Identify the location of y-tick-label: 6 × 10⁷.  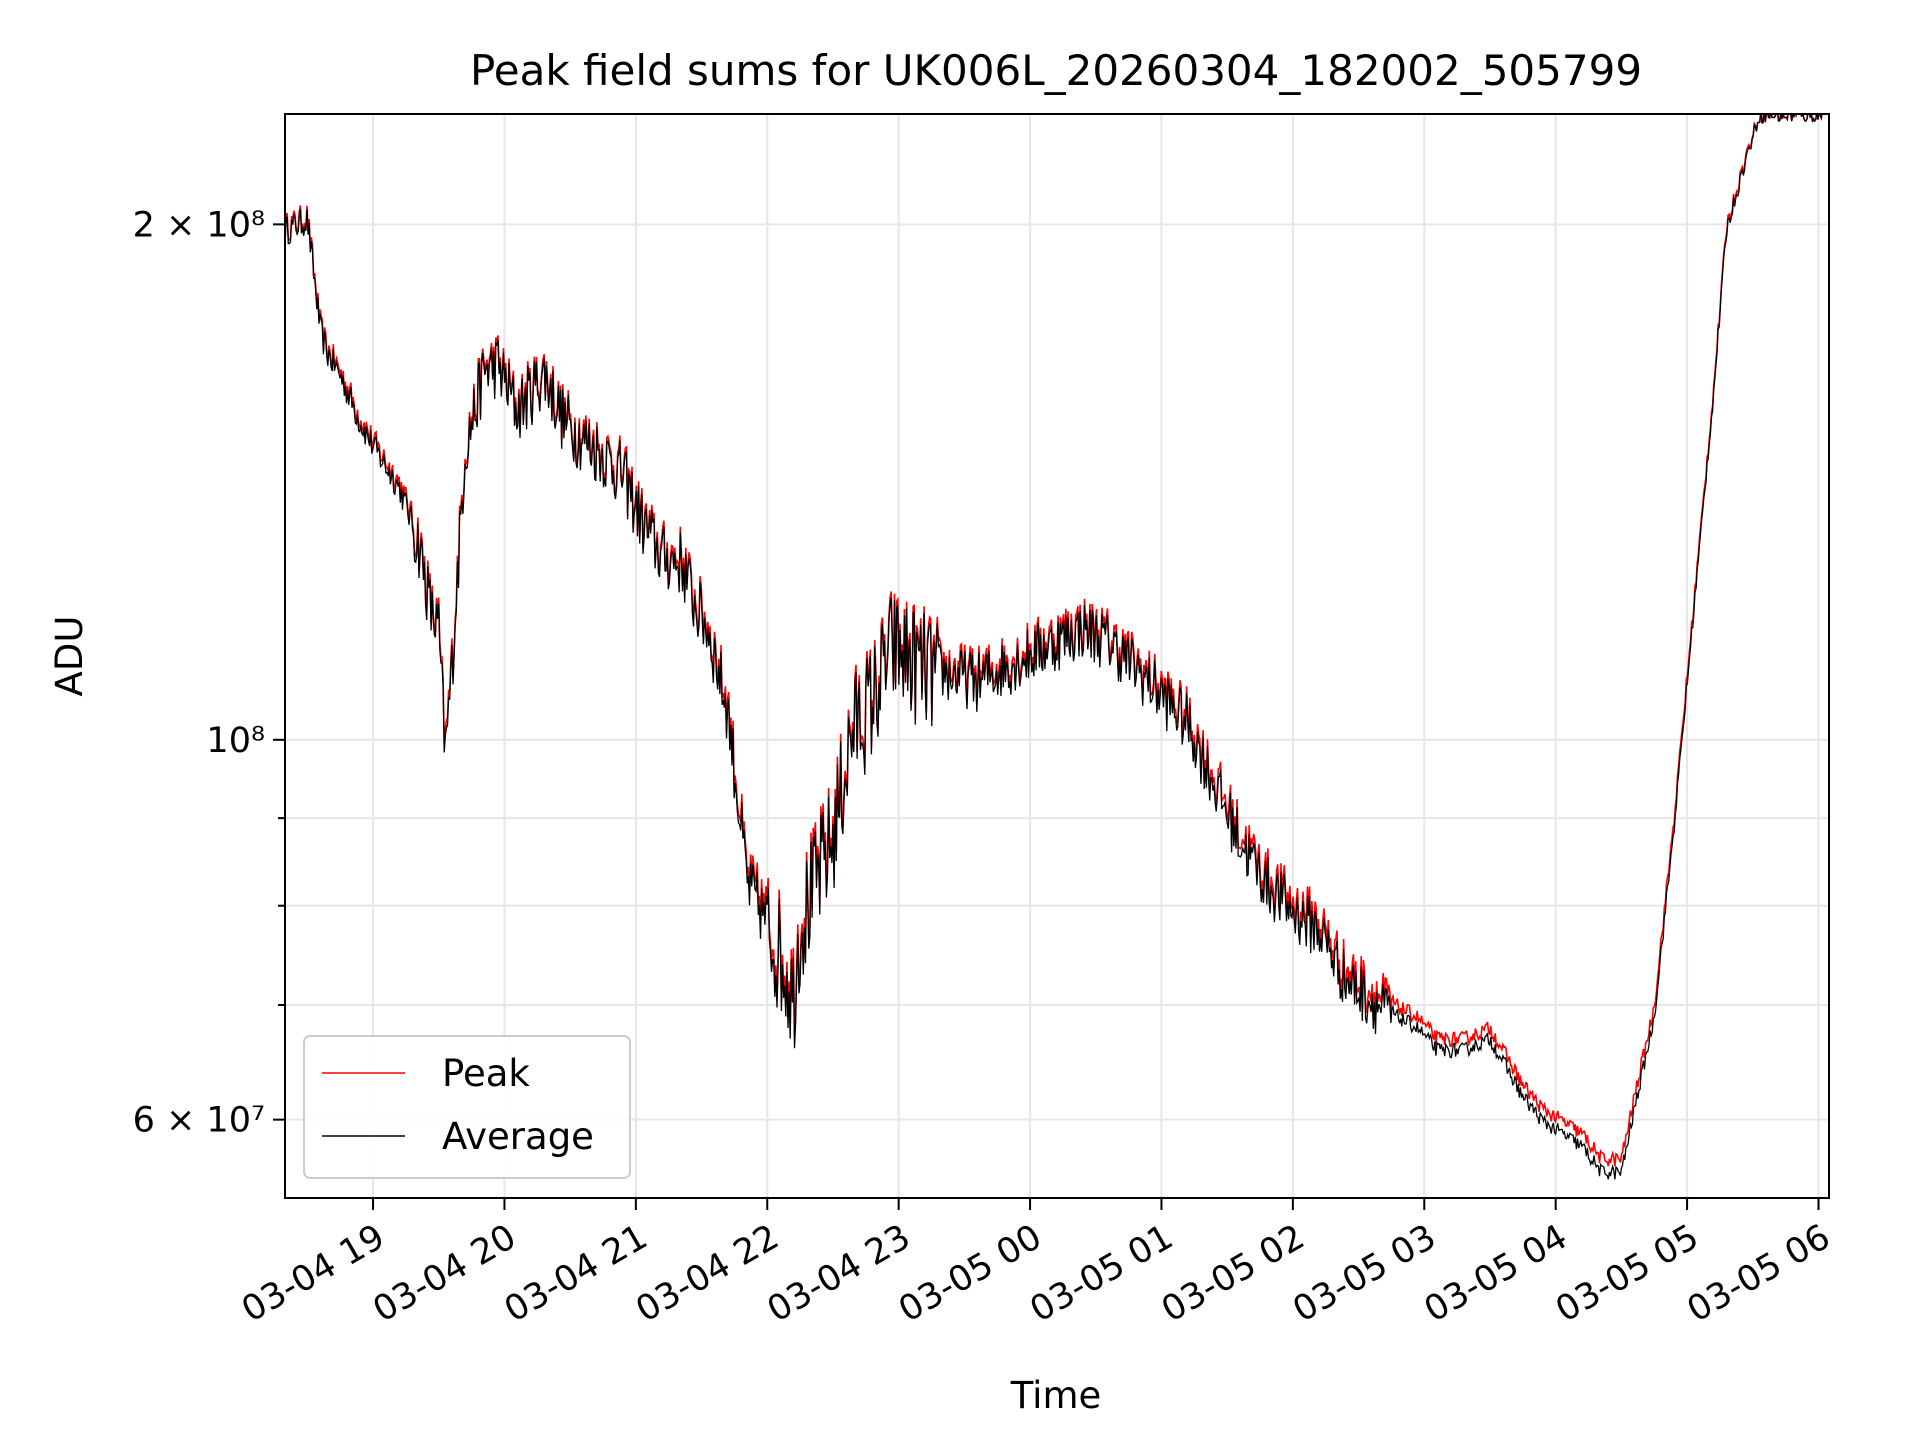
(199, 1121).